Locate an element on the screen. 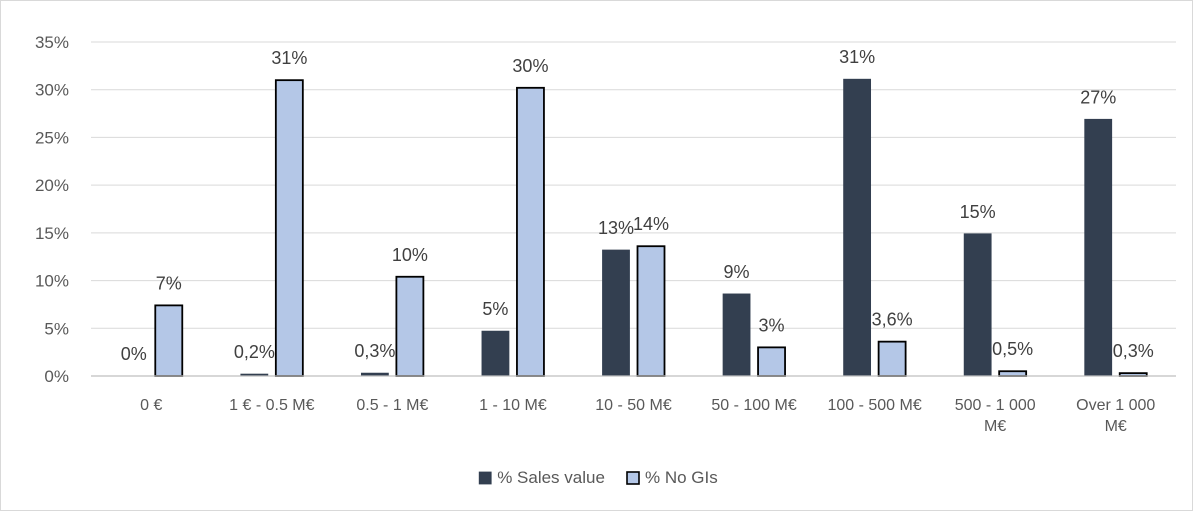  legend: % Sales value % No GIs is located at coordinates (598, 477).